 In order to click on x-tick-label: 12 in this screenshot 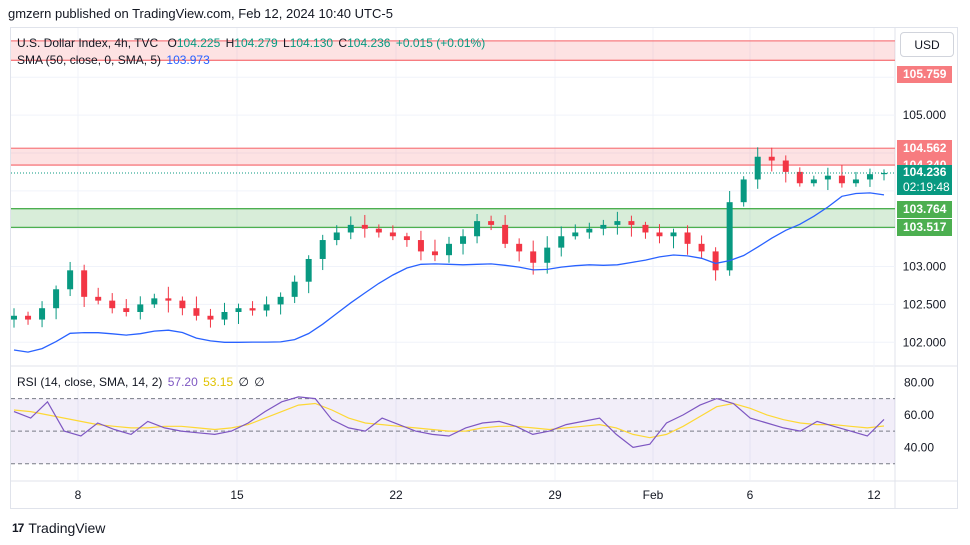, I will do `click(874, 495)`.